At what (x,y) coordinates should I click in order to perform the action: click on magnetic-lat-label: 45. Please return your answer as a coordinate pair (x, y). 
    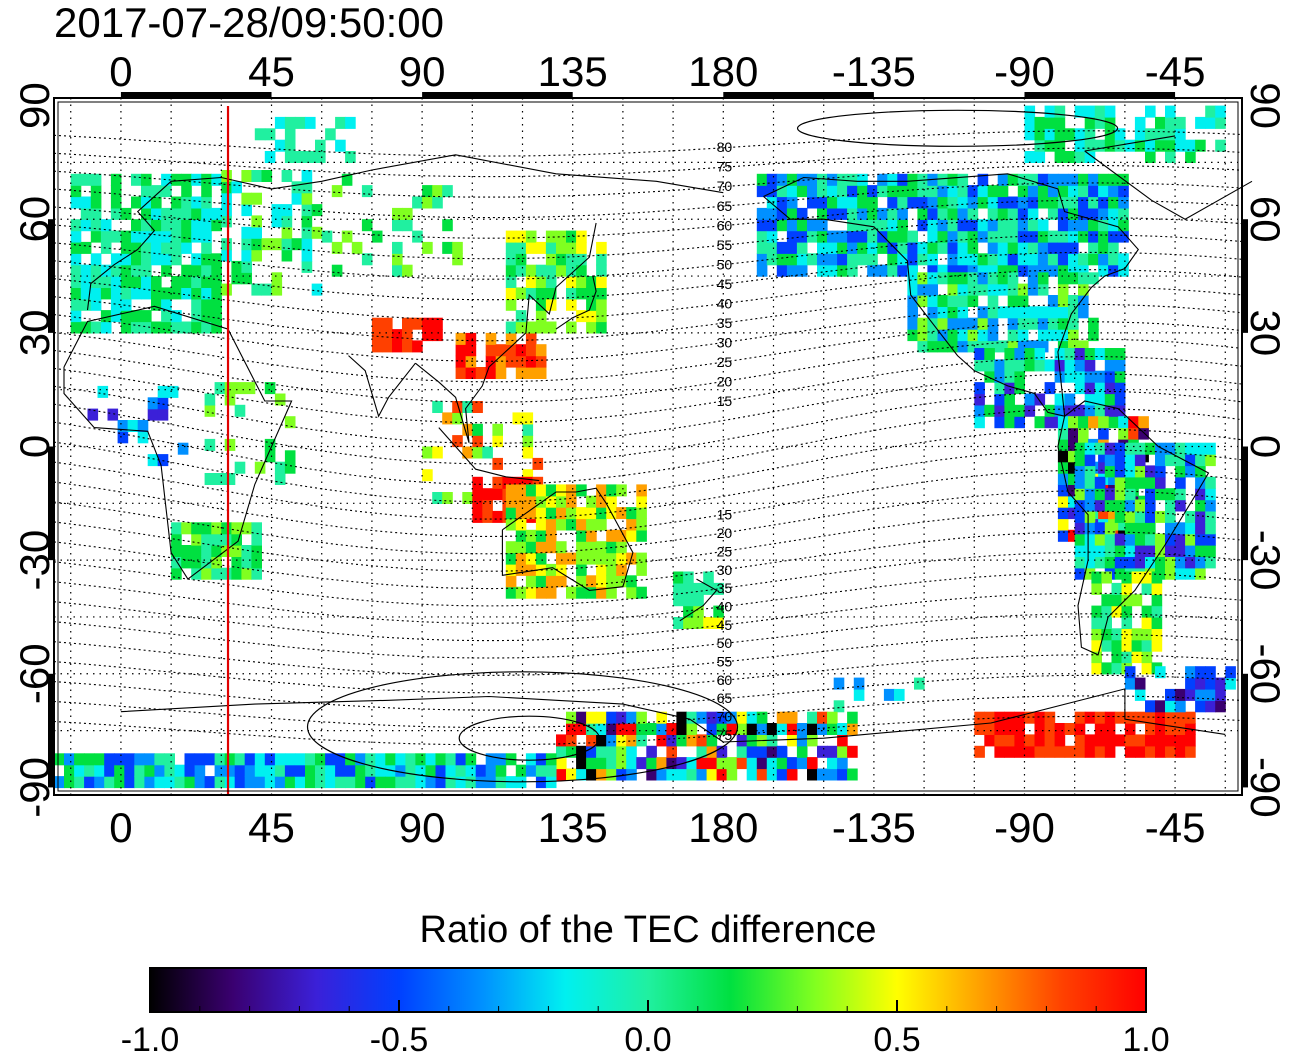
    Looking at the image, I should click on (725, 625).